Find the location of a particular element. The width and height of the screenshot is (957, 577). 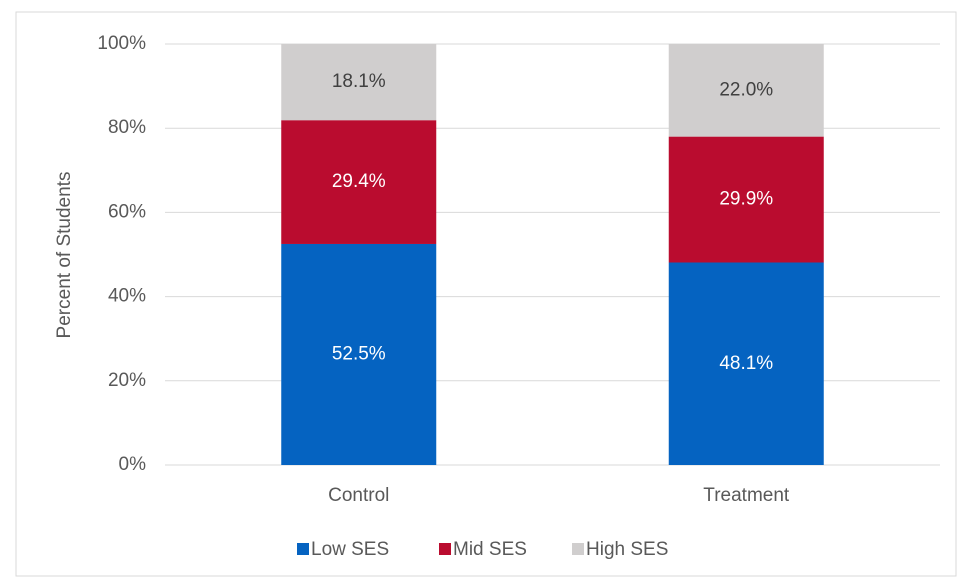

legend-label: High SES is located at coordinates (627, 549).